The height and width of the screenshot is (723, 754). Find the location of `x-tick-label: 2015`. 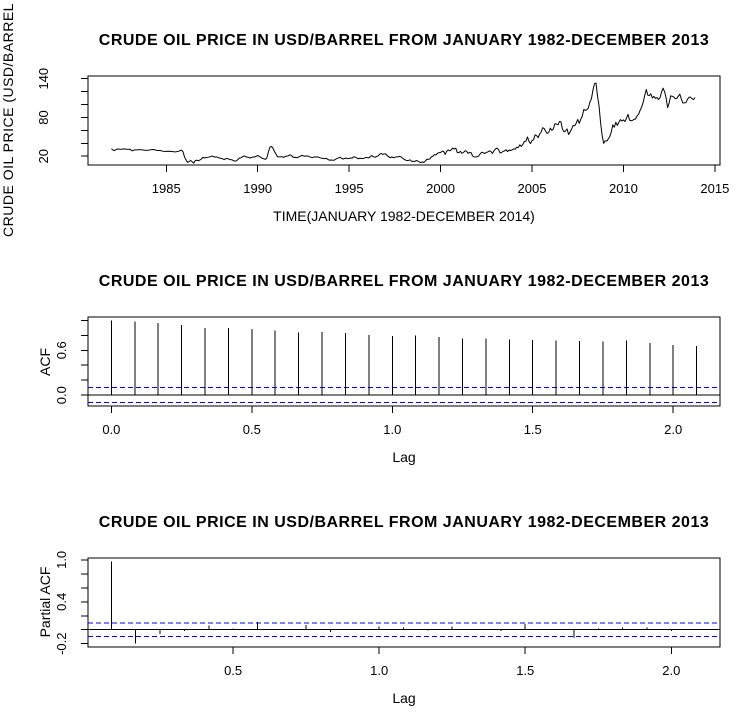

x-tick-label: 2015 is located at coordinates (714, 188).